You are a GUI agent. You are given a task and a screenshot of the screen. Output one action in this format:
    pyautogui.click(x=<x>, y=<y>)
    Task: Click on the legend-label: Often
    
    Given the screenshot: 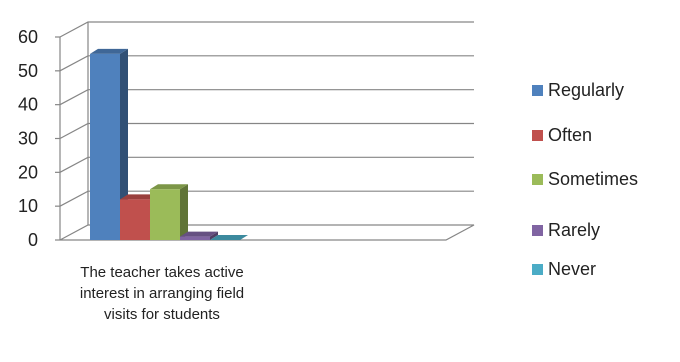 What is the action you would take?
    pyautogui.click(x=570, y=135)
    